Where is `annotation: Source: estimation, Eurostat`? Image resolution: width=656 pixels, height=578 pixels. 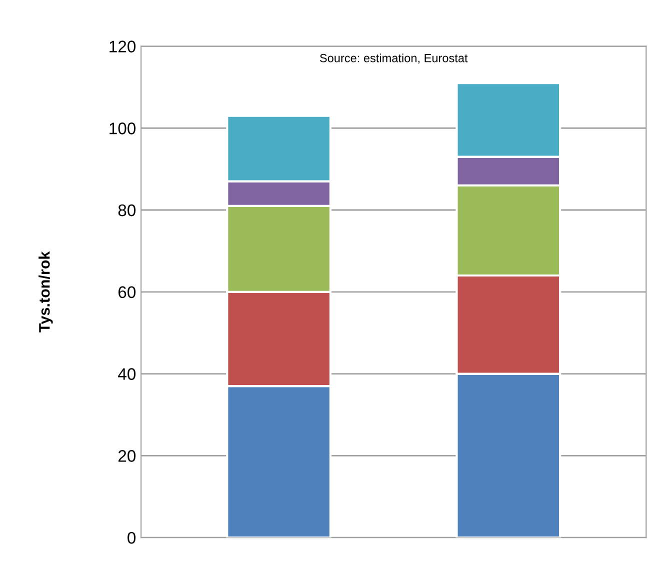 annotation: Source: estimation, Eurostat is located at coordinates (394, 59).